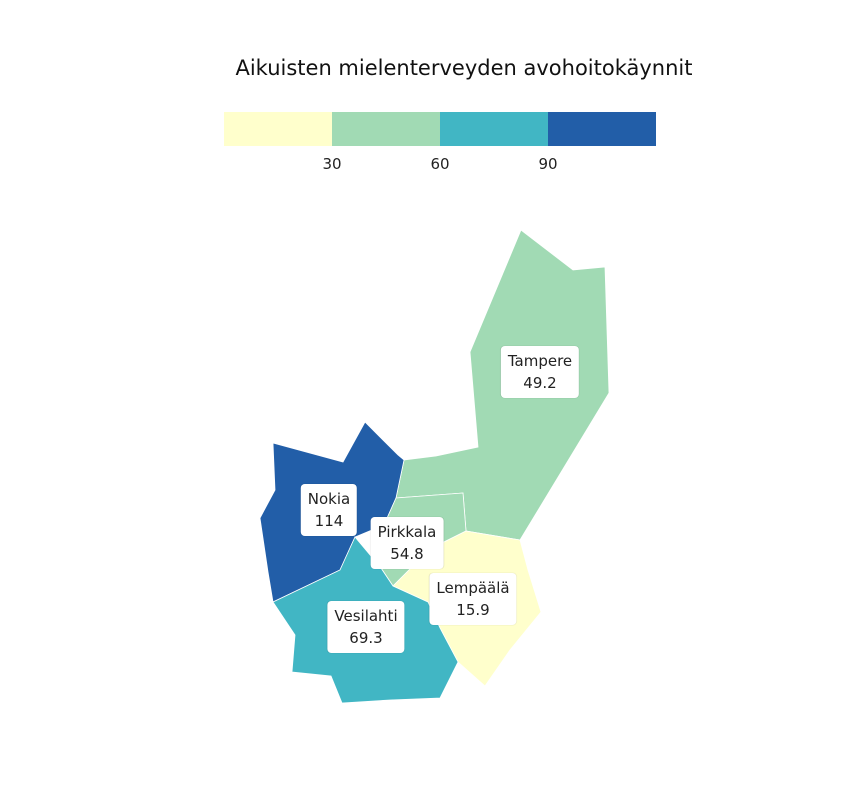  What do you see at coordinates (407, 543) in the screenshot?
I see `label-pirkkala: Pirkkala 54.8` at bounding box center [407, 543].